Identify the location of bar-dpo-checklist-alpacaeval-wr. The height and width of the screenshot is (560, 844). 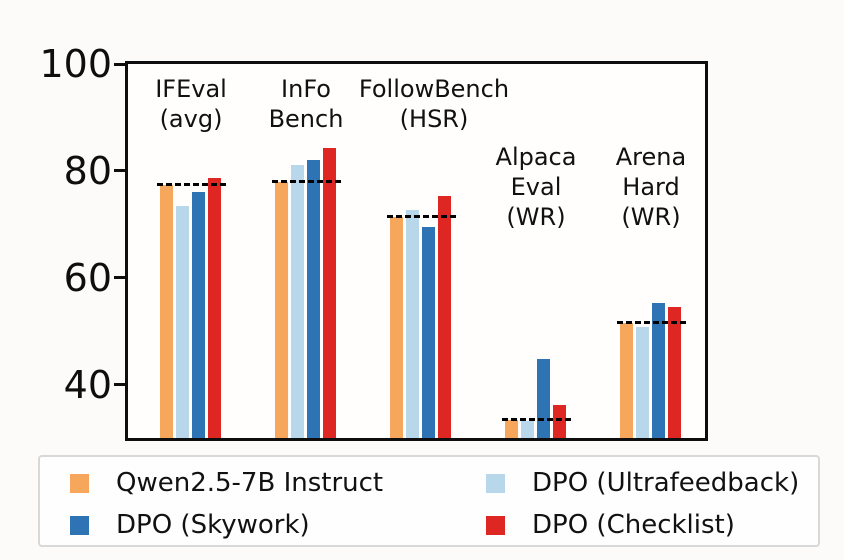
(559, 421).